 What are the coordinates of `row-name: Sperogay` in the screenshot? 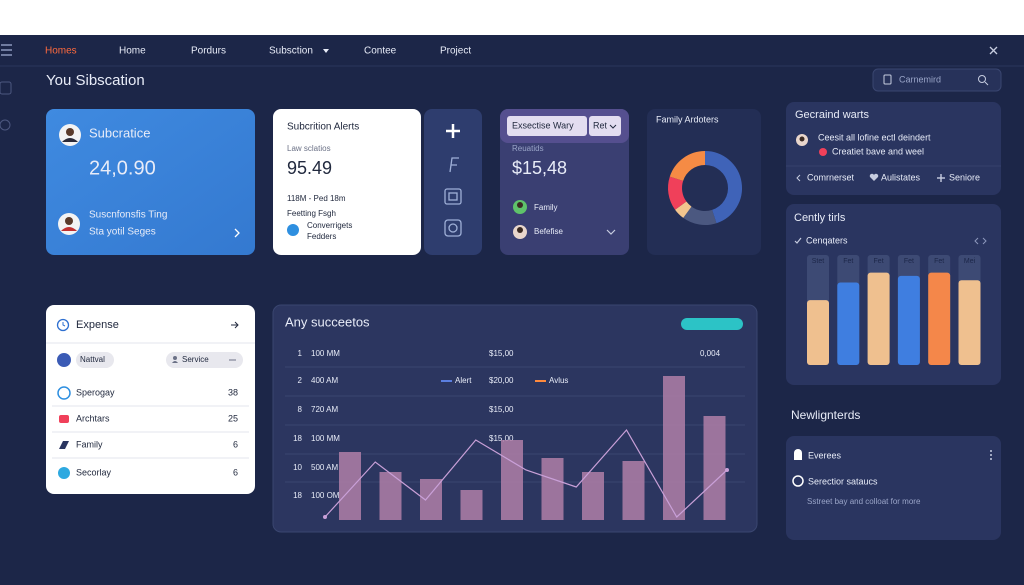 It's located at (95, 392).